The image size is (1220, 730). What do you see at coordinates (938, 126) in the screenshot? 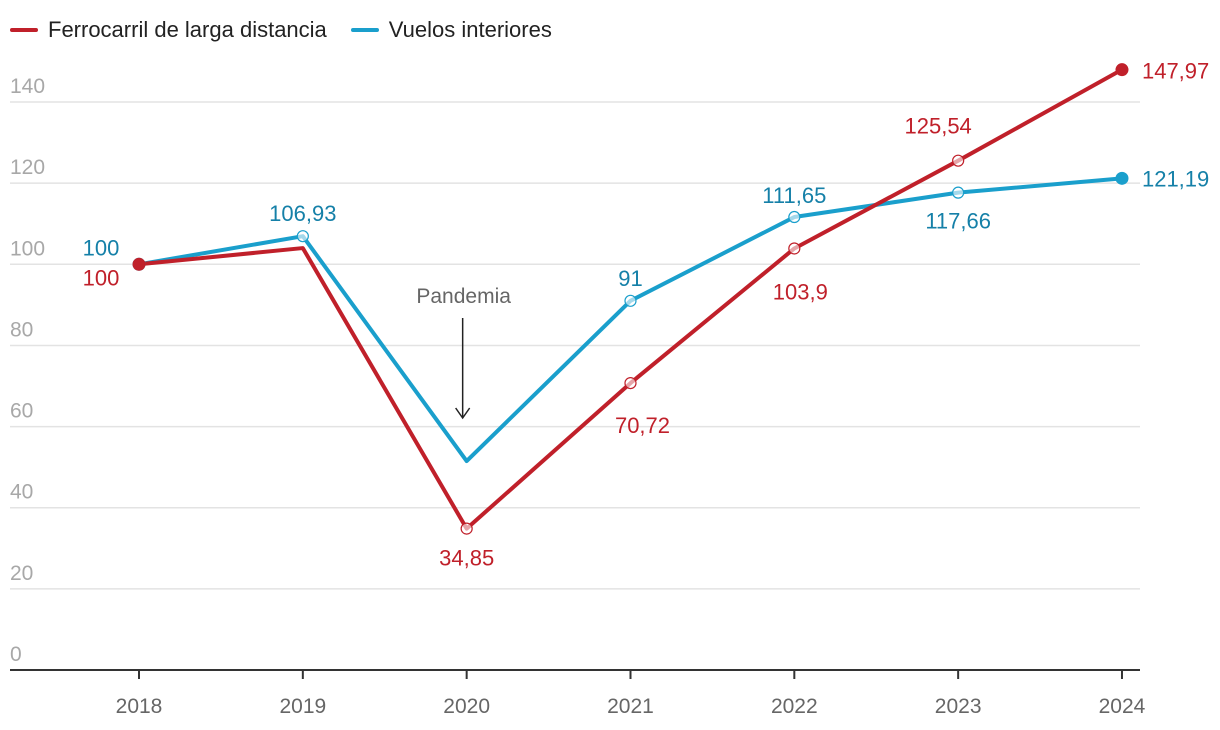
I see `data-label-rail-2023: 125,54` at bounding box center [938, 126].